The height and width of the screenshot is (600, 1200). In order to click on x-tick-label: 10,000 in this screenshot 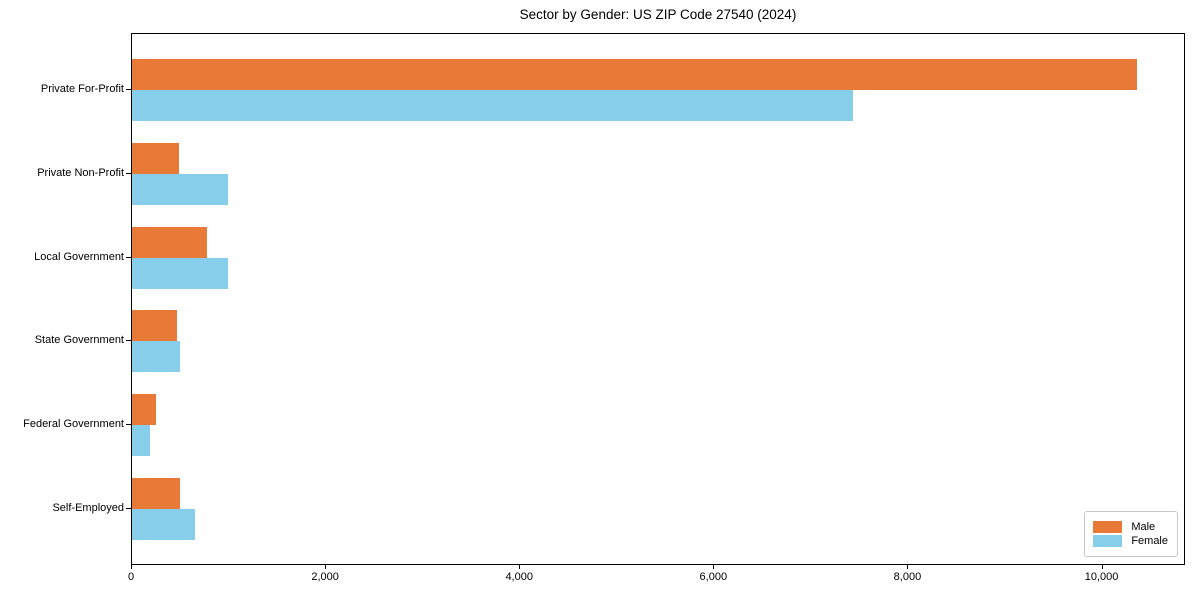, I will do `click(1101, 577)`.